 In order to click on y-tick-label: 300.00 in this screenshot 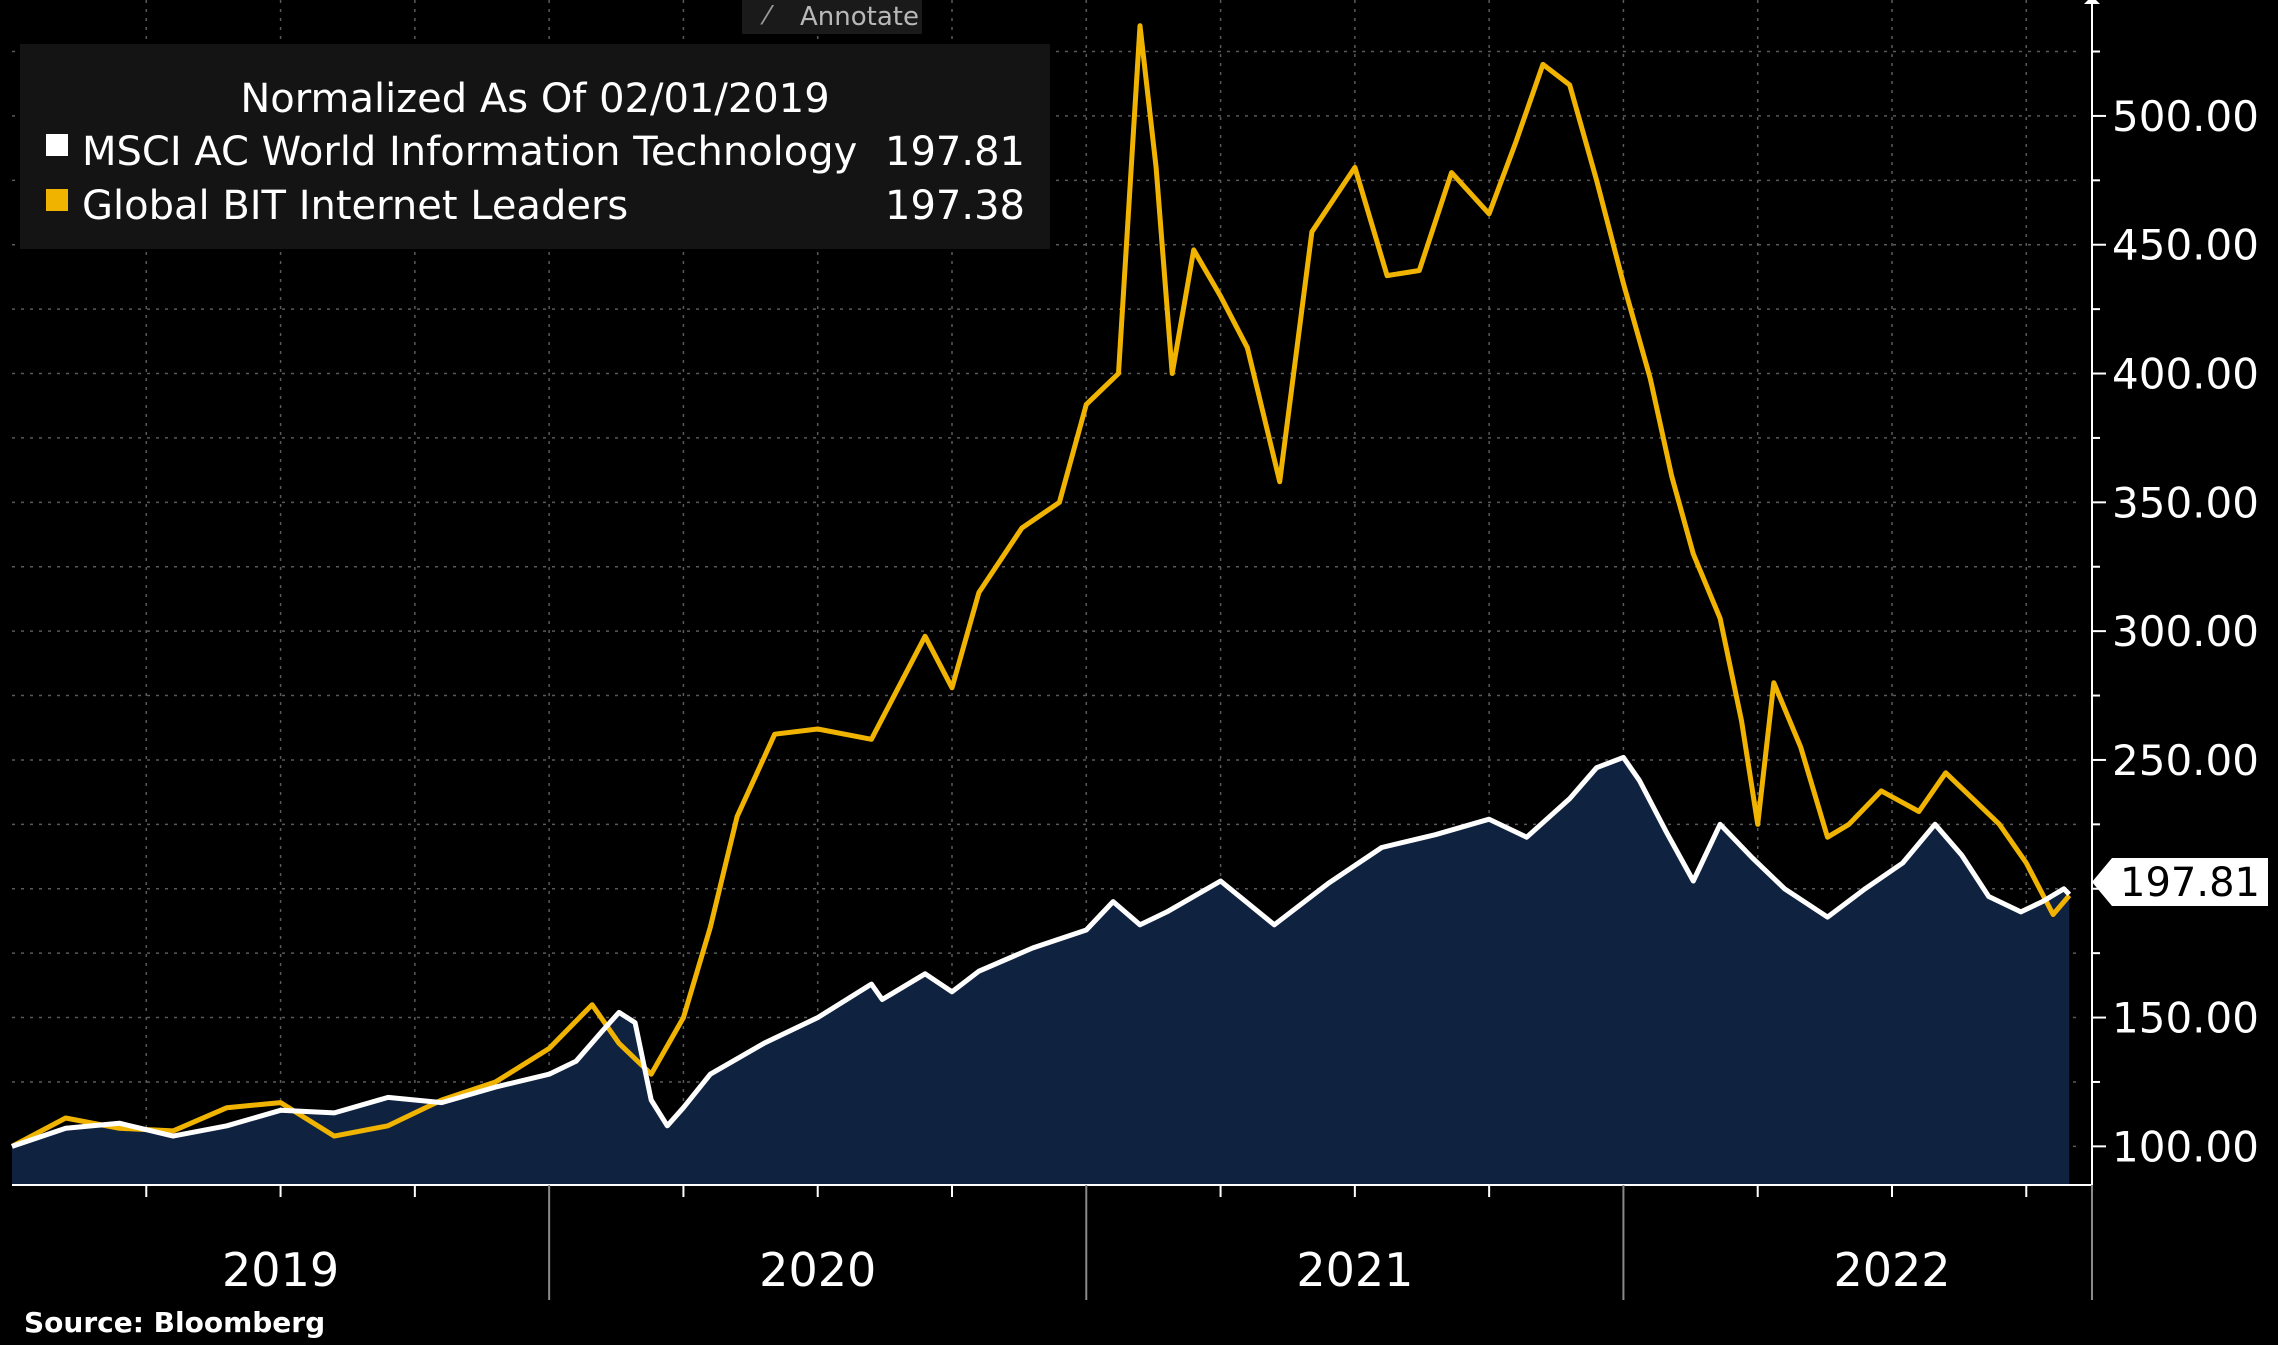, I will do `click(2185, 631)`.